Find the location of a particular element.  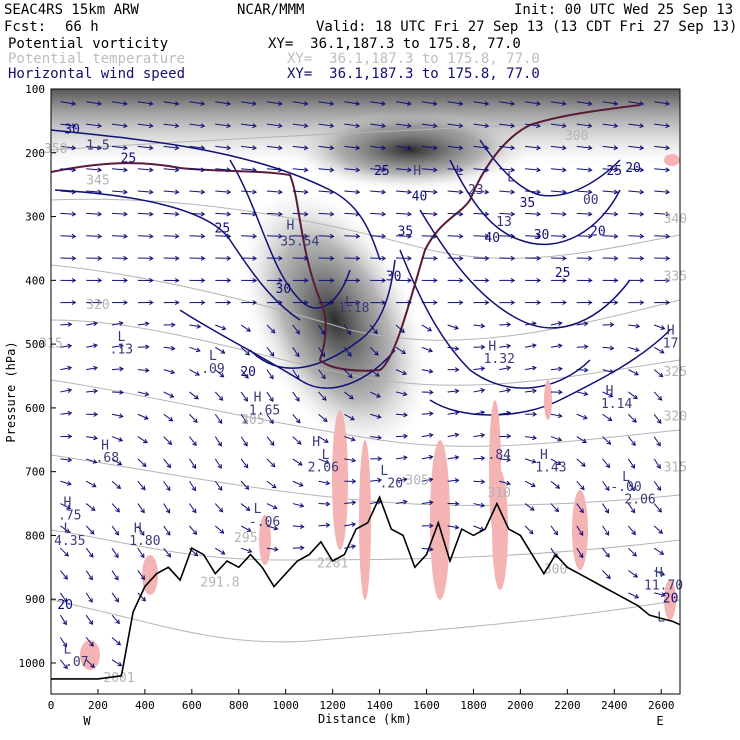

y-tick-label: 100 is located at coordinates (35, 89).